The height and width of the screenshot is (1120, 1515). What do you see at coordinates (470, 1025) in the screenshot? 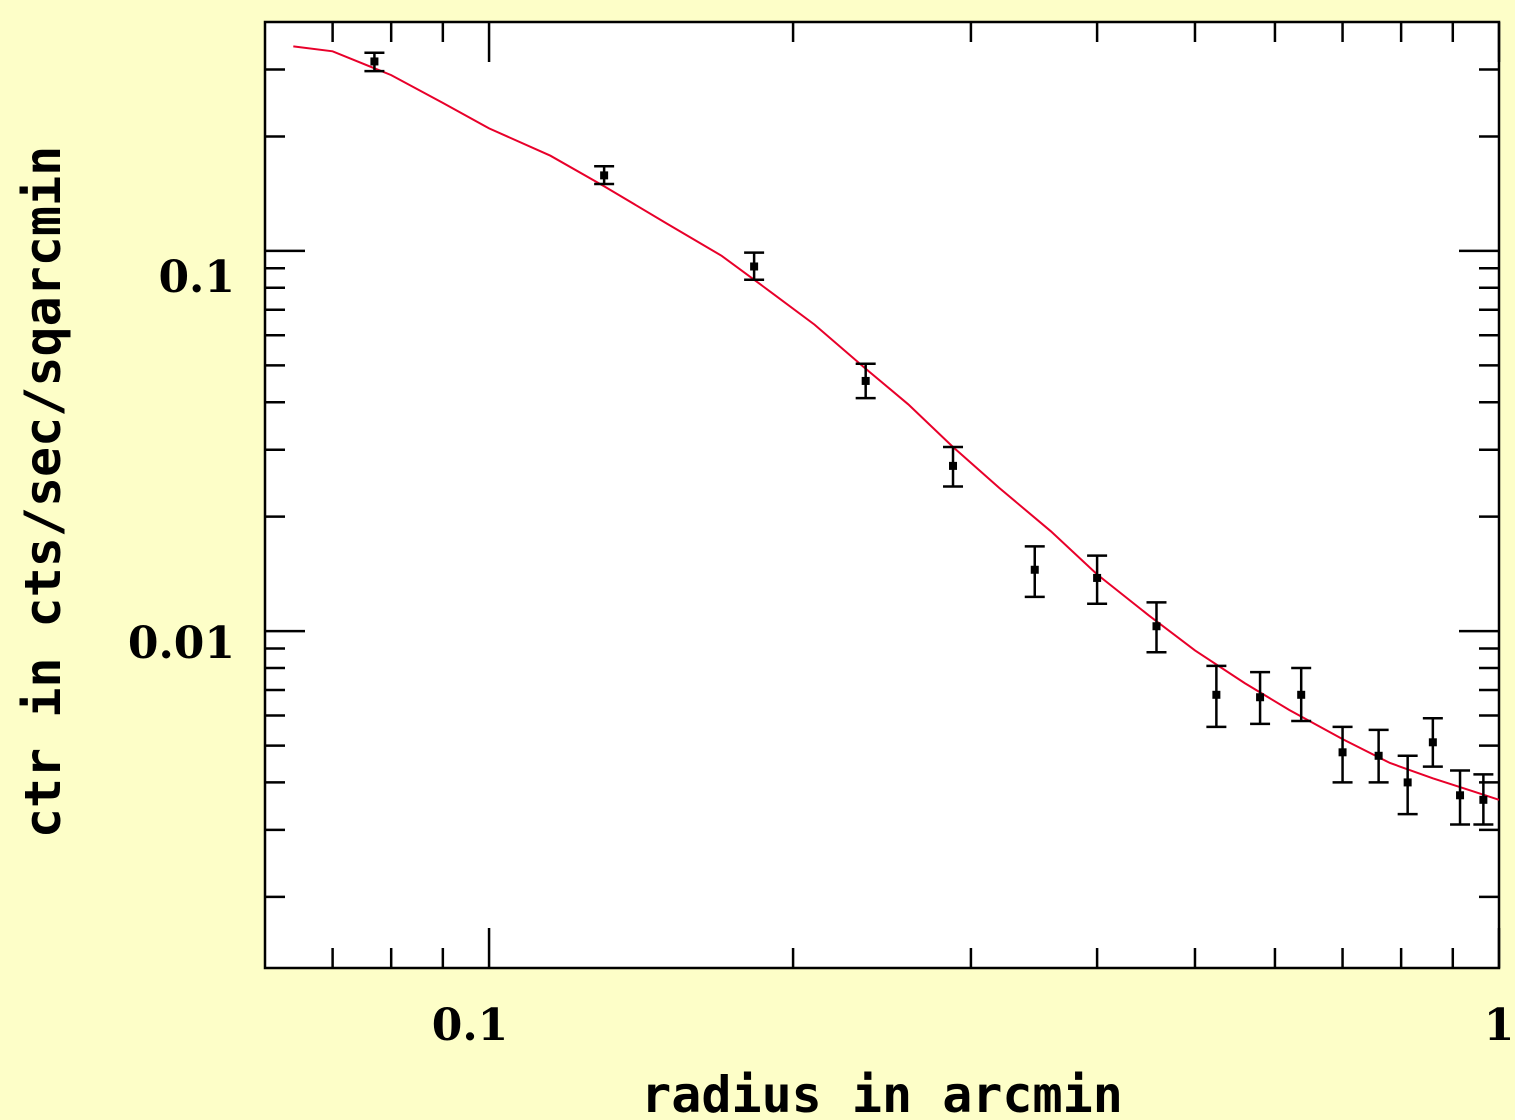
I see `x-tick-label-0.1: 0.1` at bounding box center [470, 1025].